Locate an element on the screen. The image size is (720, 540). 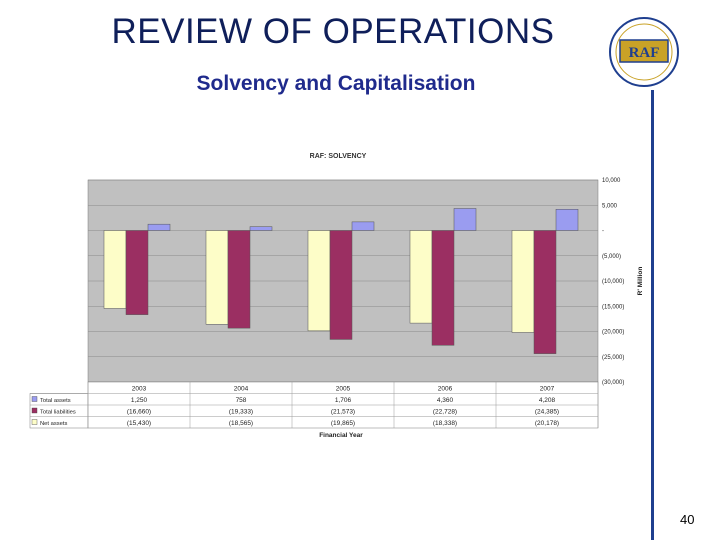
accent-line is located at coordinates (652, 315).